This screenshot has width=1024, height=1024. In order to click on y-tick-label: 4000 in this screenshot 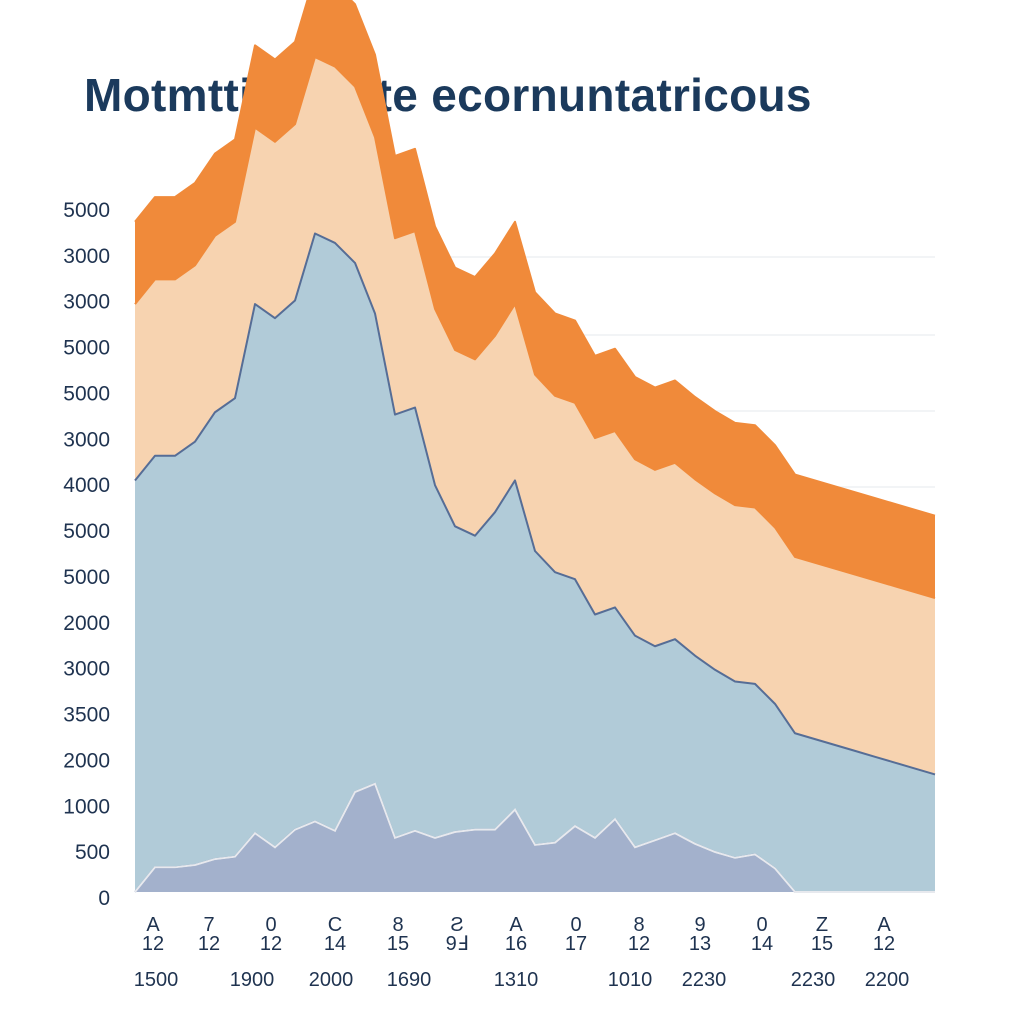, I will do `click(86, 485)`.